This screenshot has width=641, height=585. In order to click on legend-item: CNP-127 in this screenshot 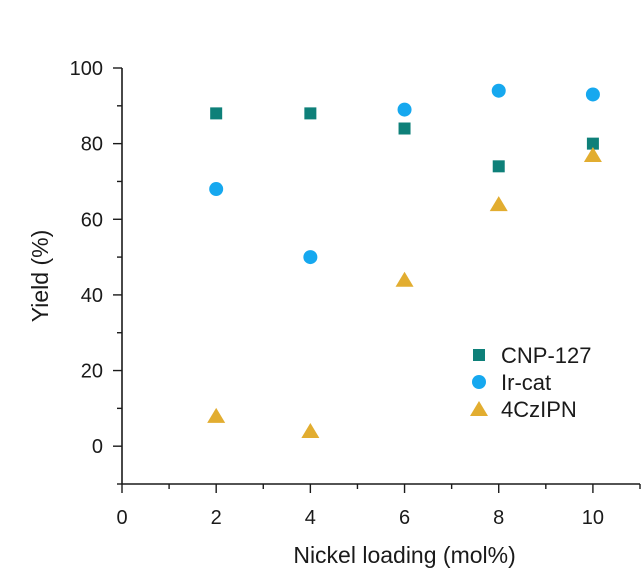, I will do `click(532, 355)`.